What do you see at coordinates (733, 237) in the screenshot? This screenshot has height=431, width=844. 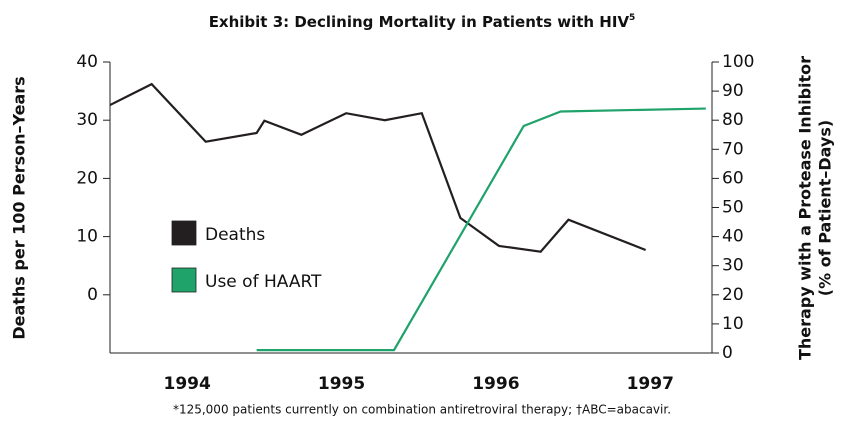 I see `y2-tick-label: 40` at bounding box center [733, 237].